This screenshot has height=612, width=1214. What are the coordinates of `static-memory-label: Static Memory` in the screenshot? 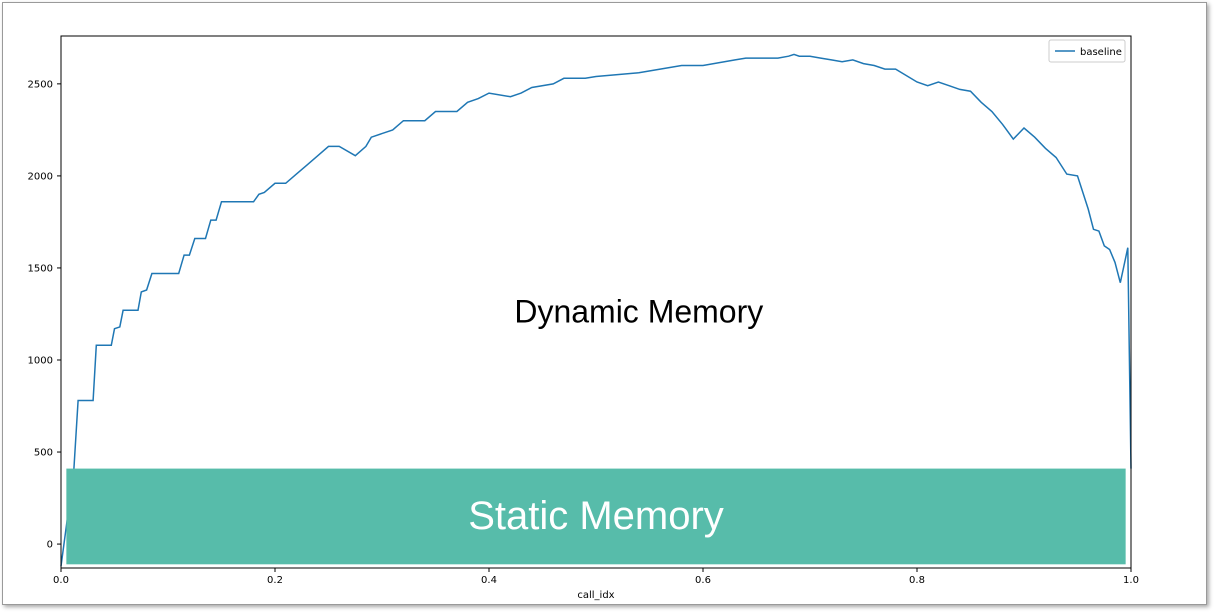 It's located at (596, 516).